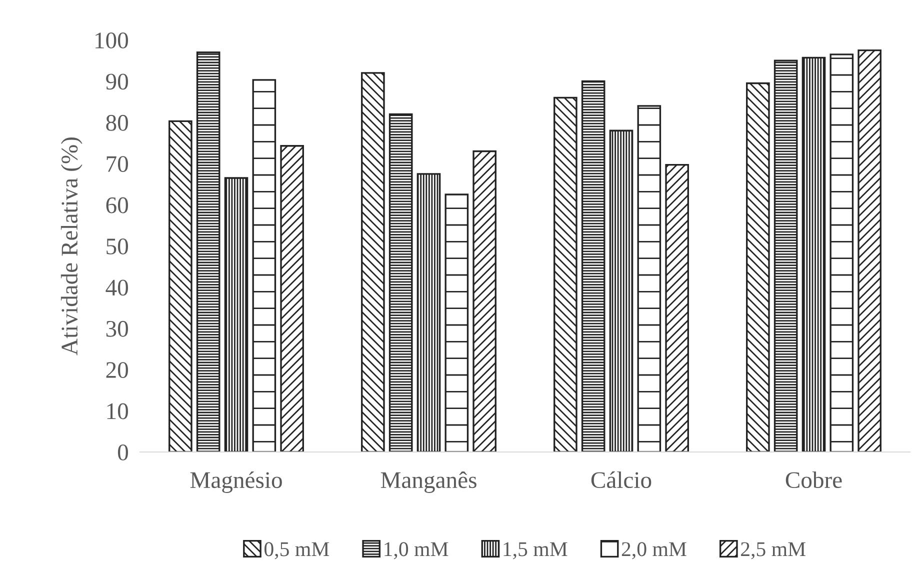 Image resolution: width=924 pixels, height=563 pixels. Describe the element at coordinates (416, 551) in the screenshot. I see `legend-label: 1,0 mM` at that location.